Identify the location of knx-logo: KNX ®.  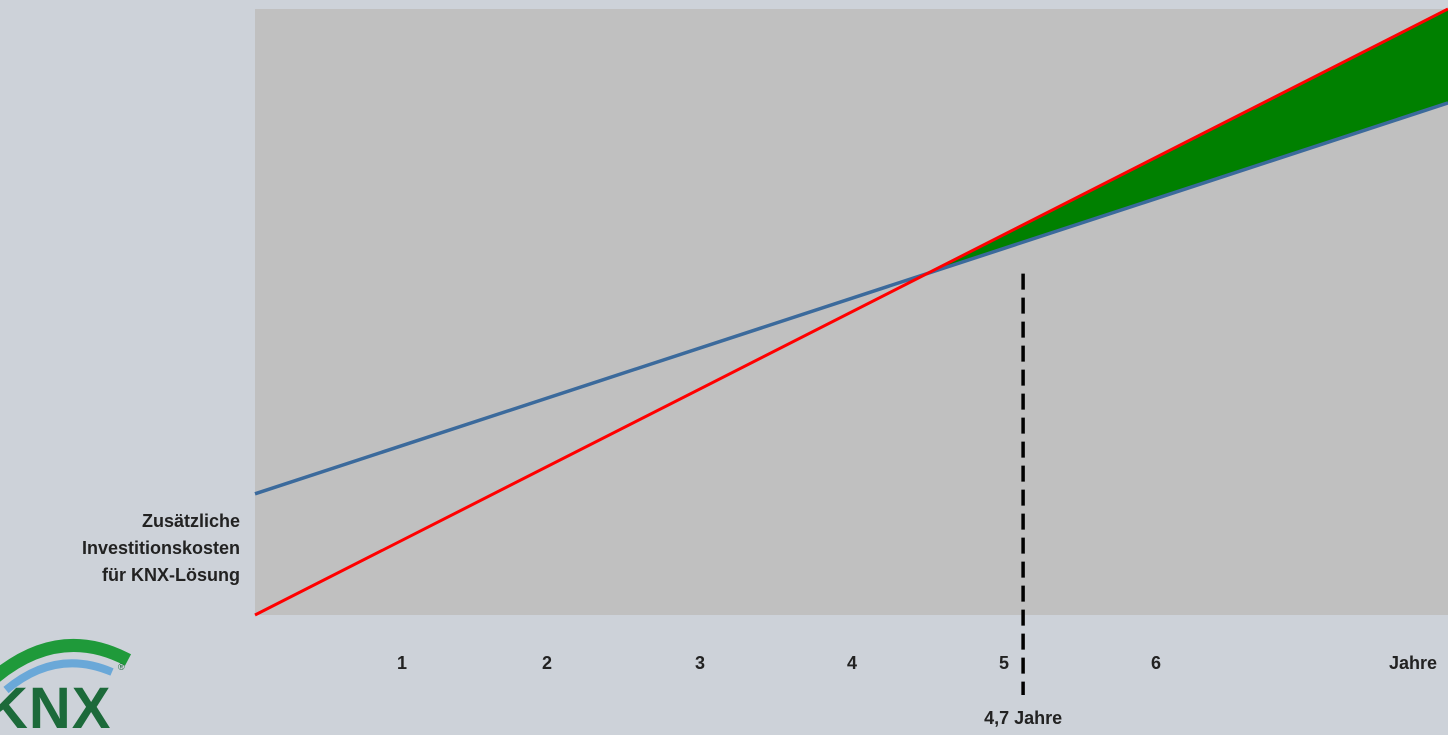
(66, 686).